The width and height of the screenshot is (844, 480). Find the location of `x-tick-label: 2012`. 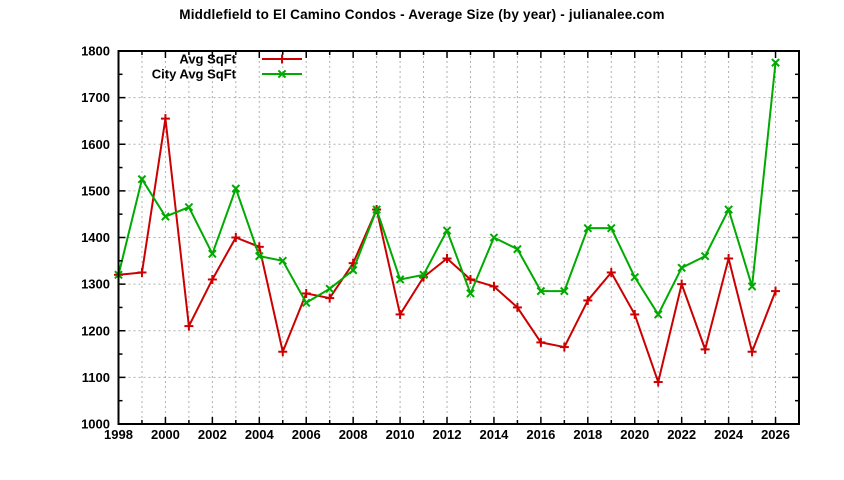

x-tick-label: 2012 is located at coordinates (447, 434).